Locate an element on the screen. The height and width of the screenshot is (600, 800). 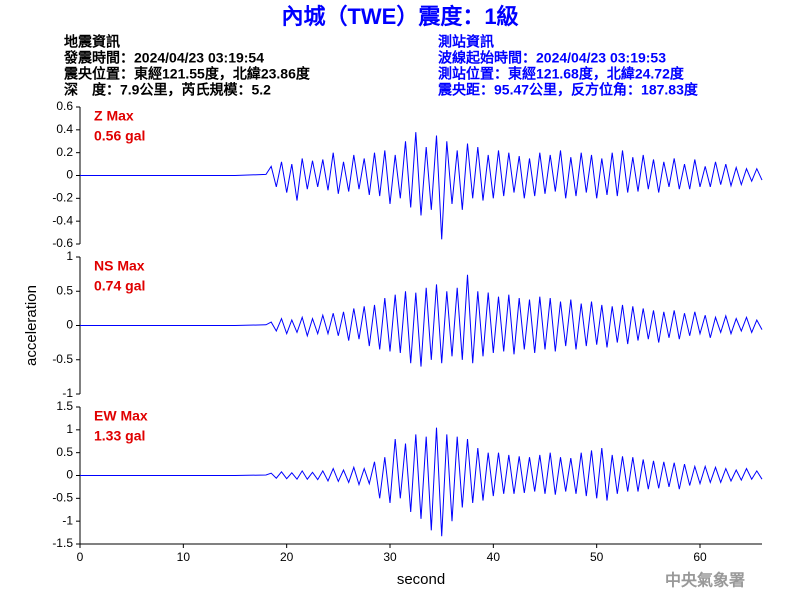
x-tick-label: 10 is located at coordinates (184, 557).